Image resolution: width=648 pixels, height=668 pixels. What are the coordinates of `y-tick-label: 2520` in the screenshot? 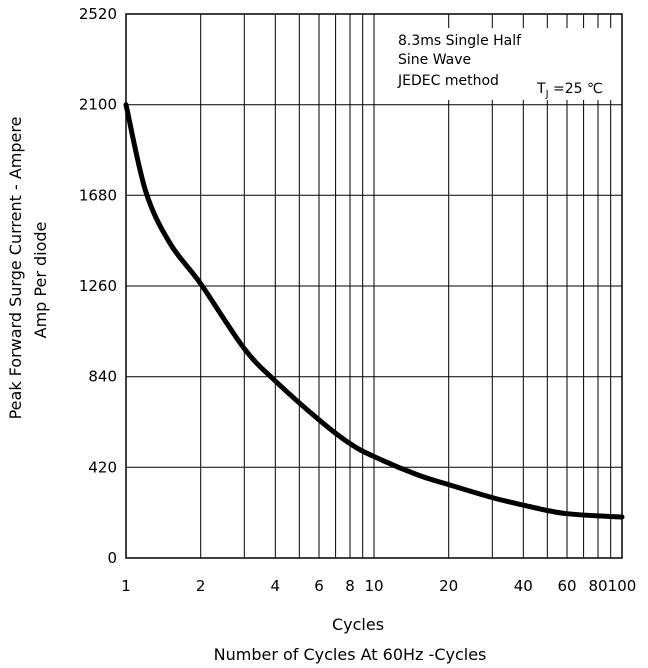 It's located at (98, 14).